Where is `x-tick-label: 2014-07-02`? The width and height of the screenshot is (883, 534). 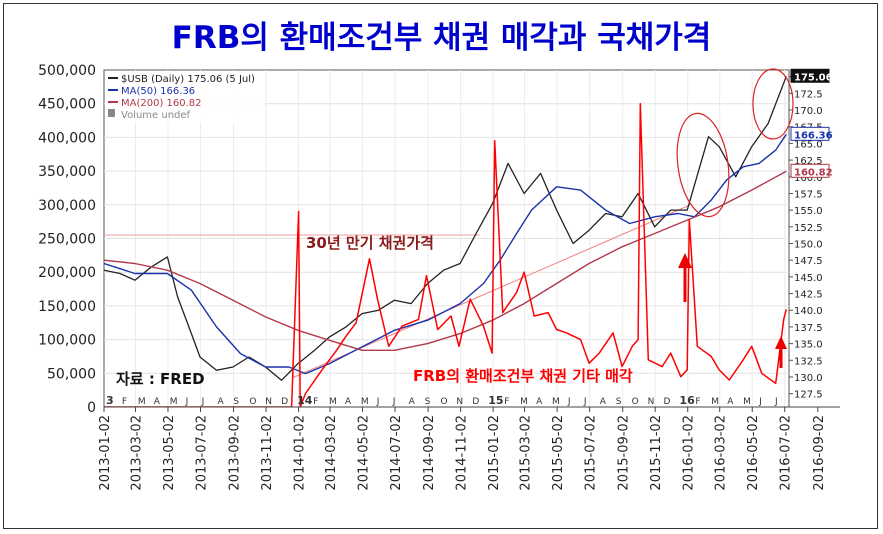 x-tick-label: 2014-07-02 is located at coordinates (396, 453).